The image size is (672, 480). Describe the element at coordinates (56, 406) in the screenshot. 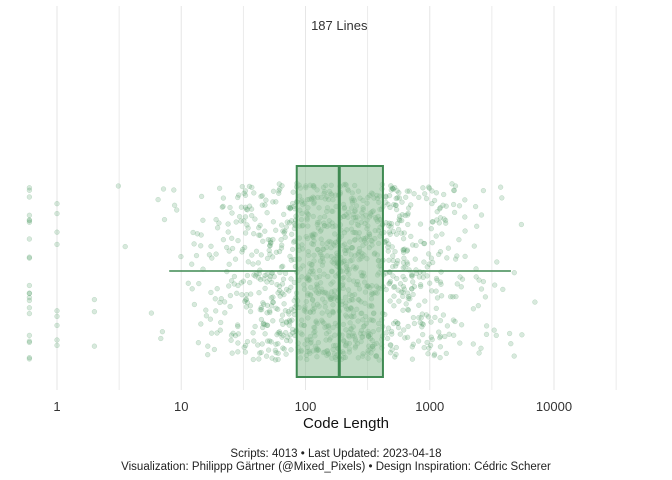

I see `x-tick-label: 1` at that location.